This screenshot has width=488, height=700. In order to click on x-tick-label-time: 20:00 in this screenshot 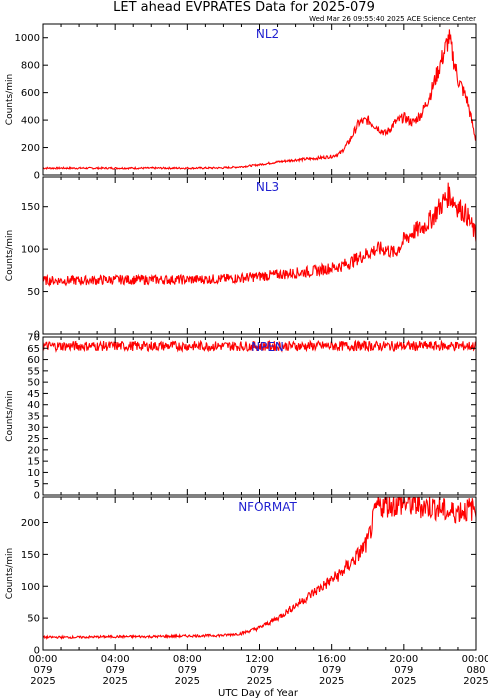, I will do `click(403, 659)`.